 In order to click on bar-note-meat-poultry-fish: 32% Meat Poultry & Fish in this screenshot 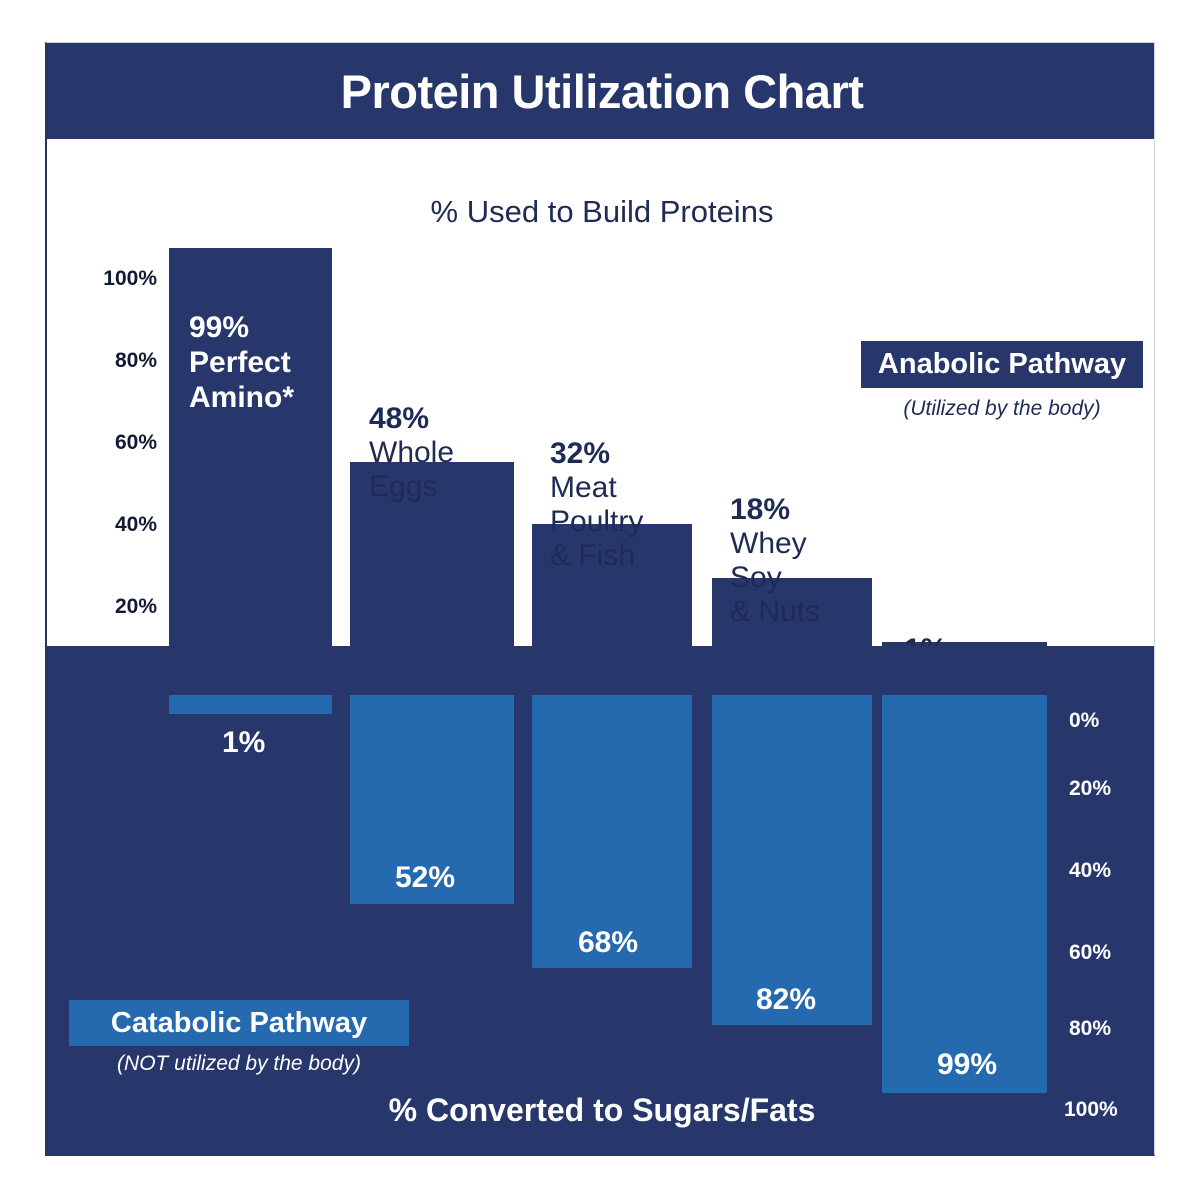, I will do `click(596, 487)`.